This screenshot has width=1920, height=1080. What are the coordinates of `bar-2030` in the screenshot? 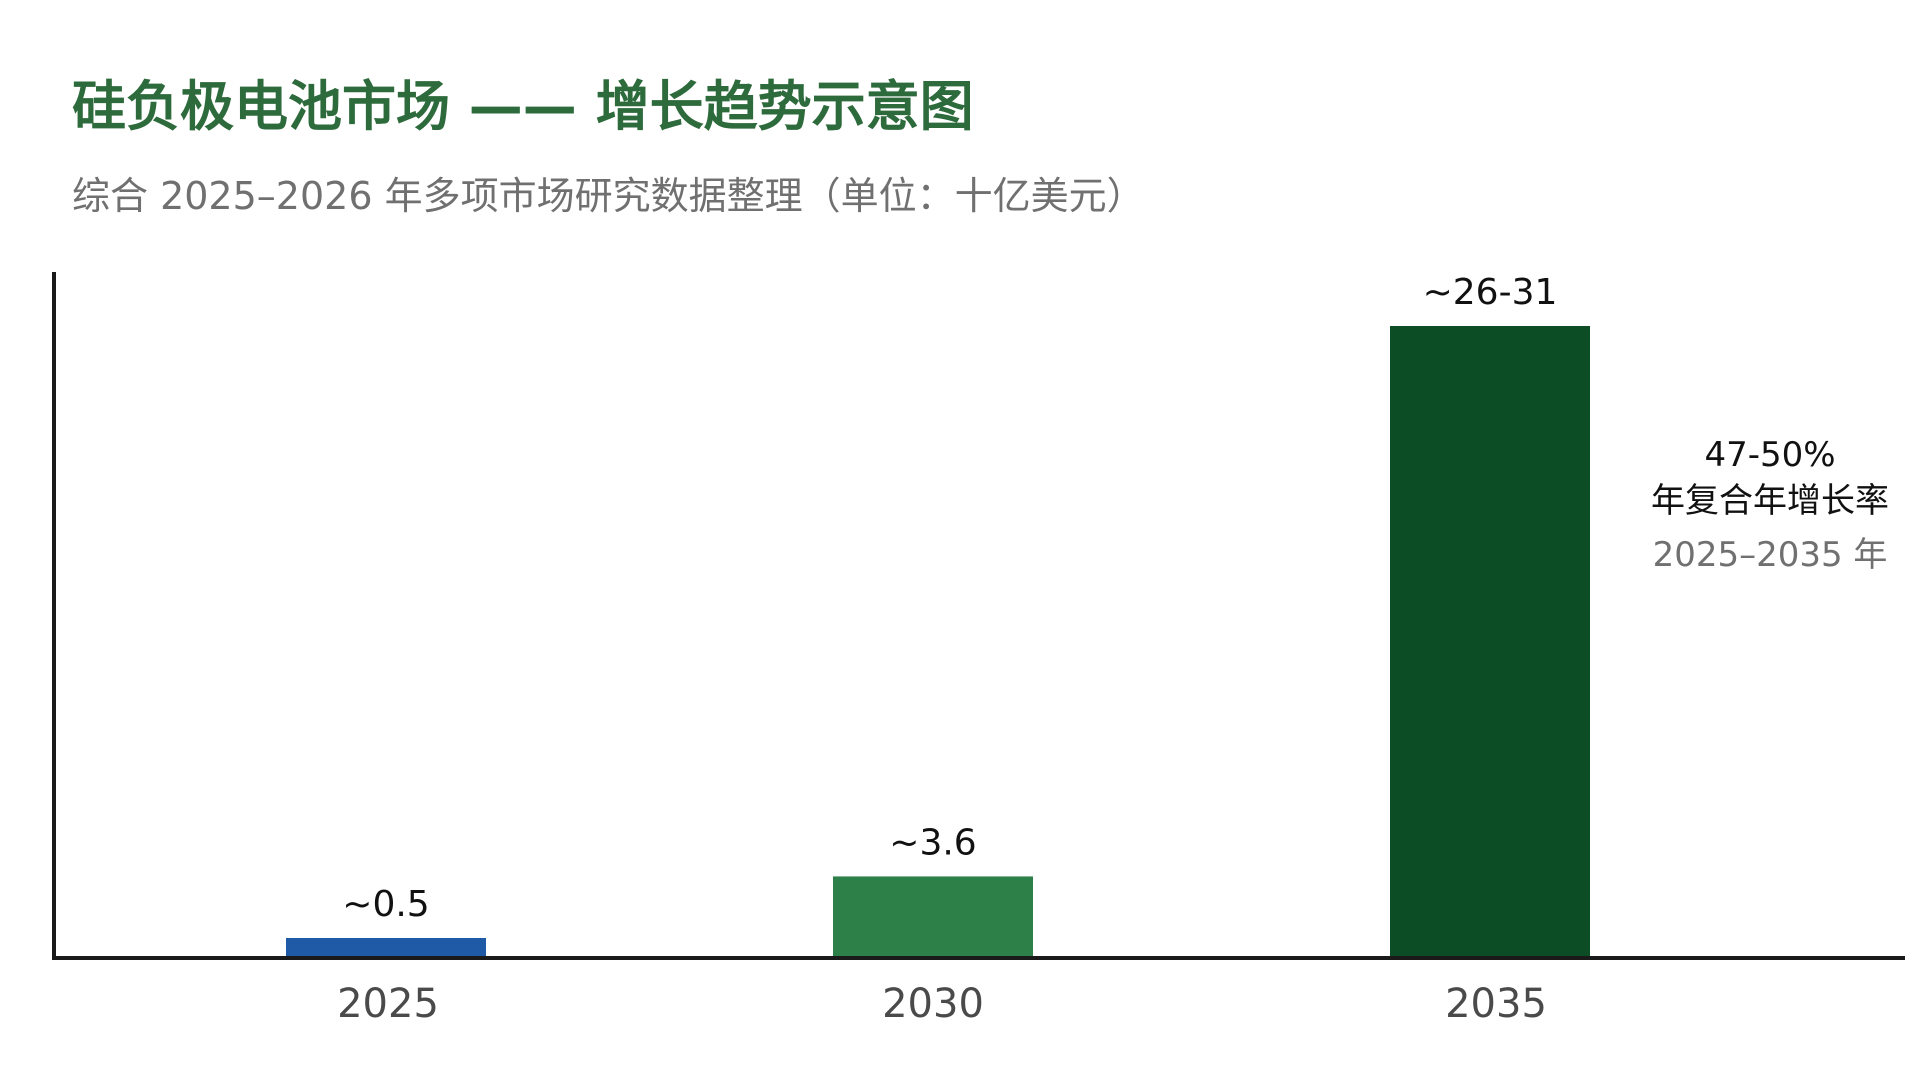 It's located at (933, 916).